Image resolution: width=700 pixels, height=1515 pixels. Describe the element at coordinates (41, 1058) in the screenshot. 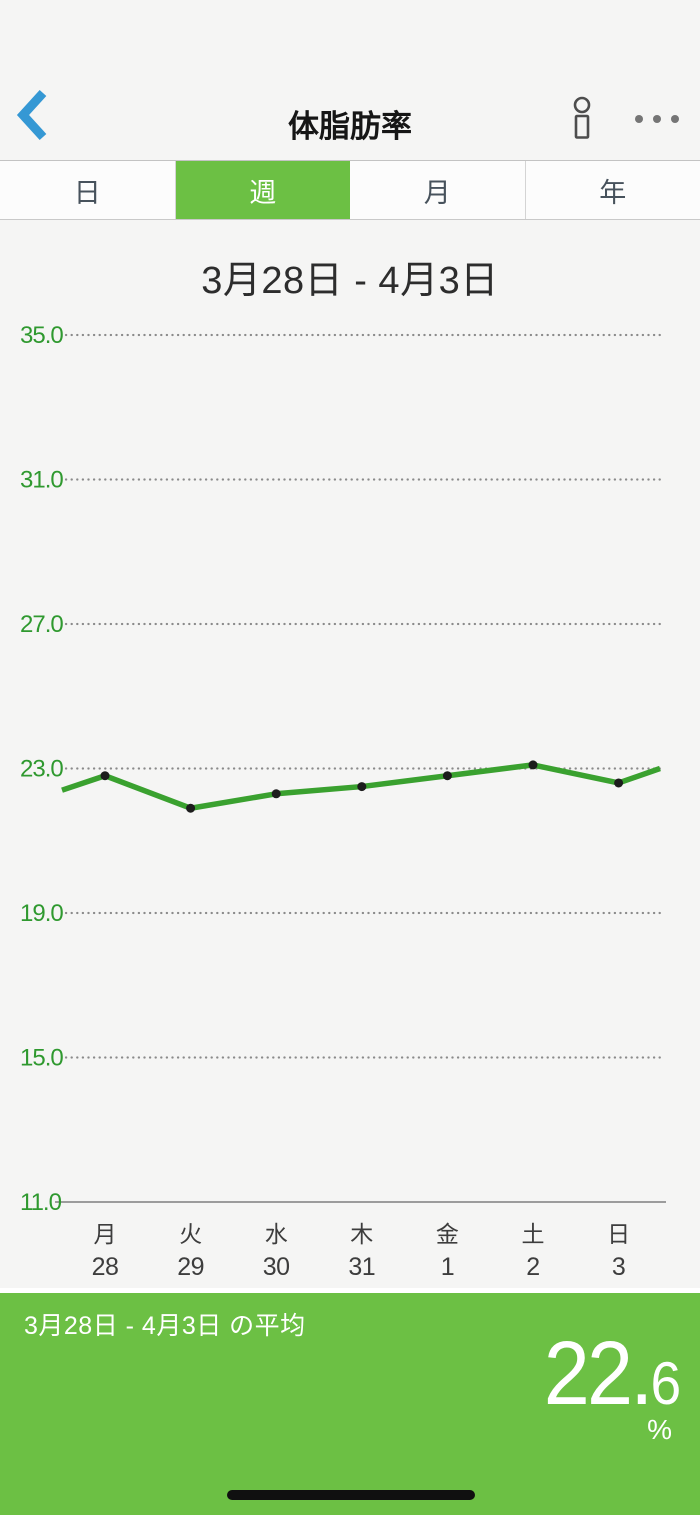

I see `y-tick-label: 15.0` at that location.